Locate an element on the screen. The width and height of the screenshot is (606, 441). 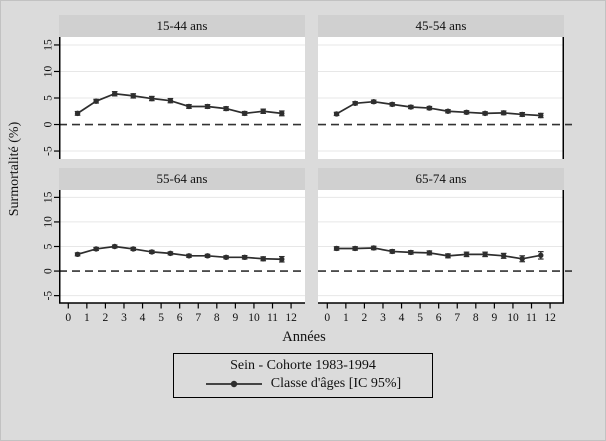
panel-header-55-64: 55-64 ans is located at coordinates (182, 179).